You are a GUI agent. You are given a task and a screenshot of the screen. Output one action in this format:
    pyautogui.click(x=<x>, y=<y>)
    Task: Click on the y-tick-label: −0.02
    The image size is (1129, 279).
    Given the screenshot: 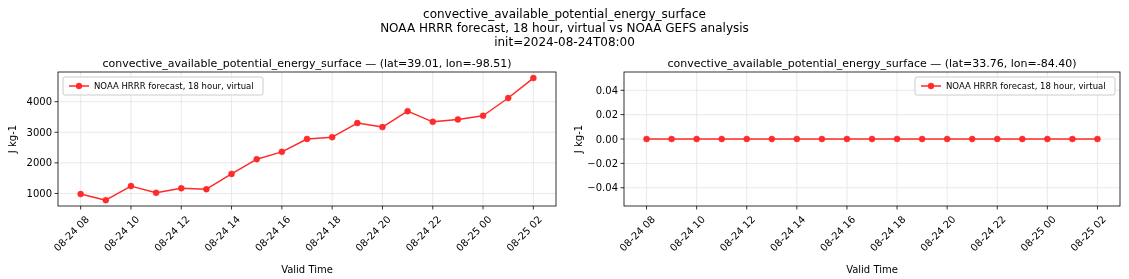 What is the action you would take?
    pyautogui.click(x=602, y=163)
    